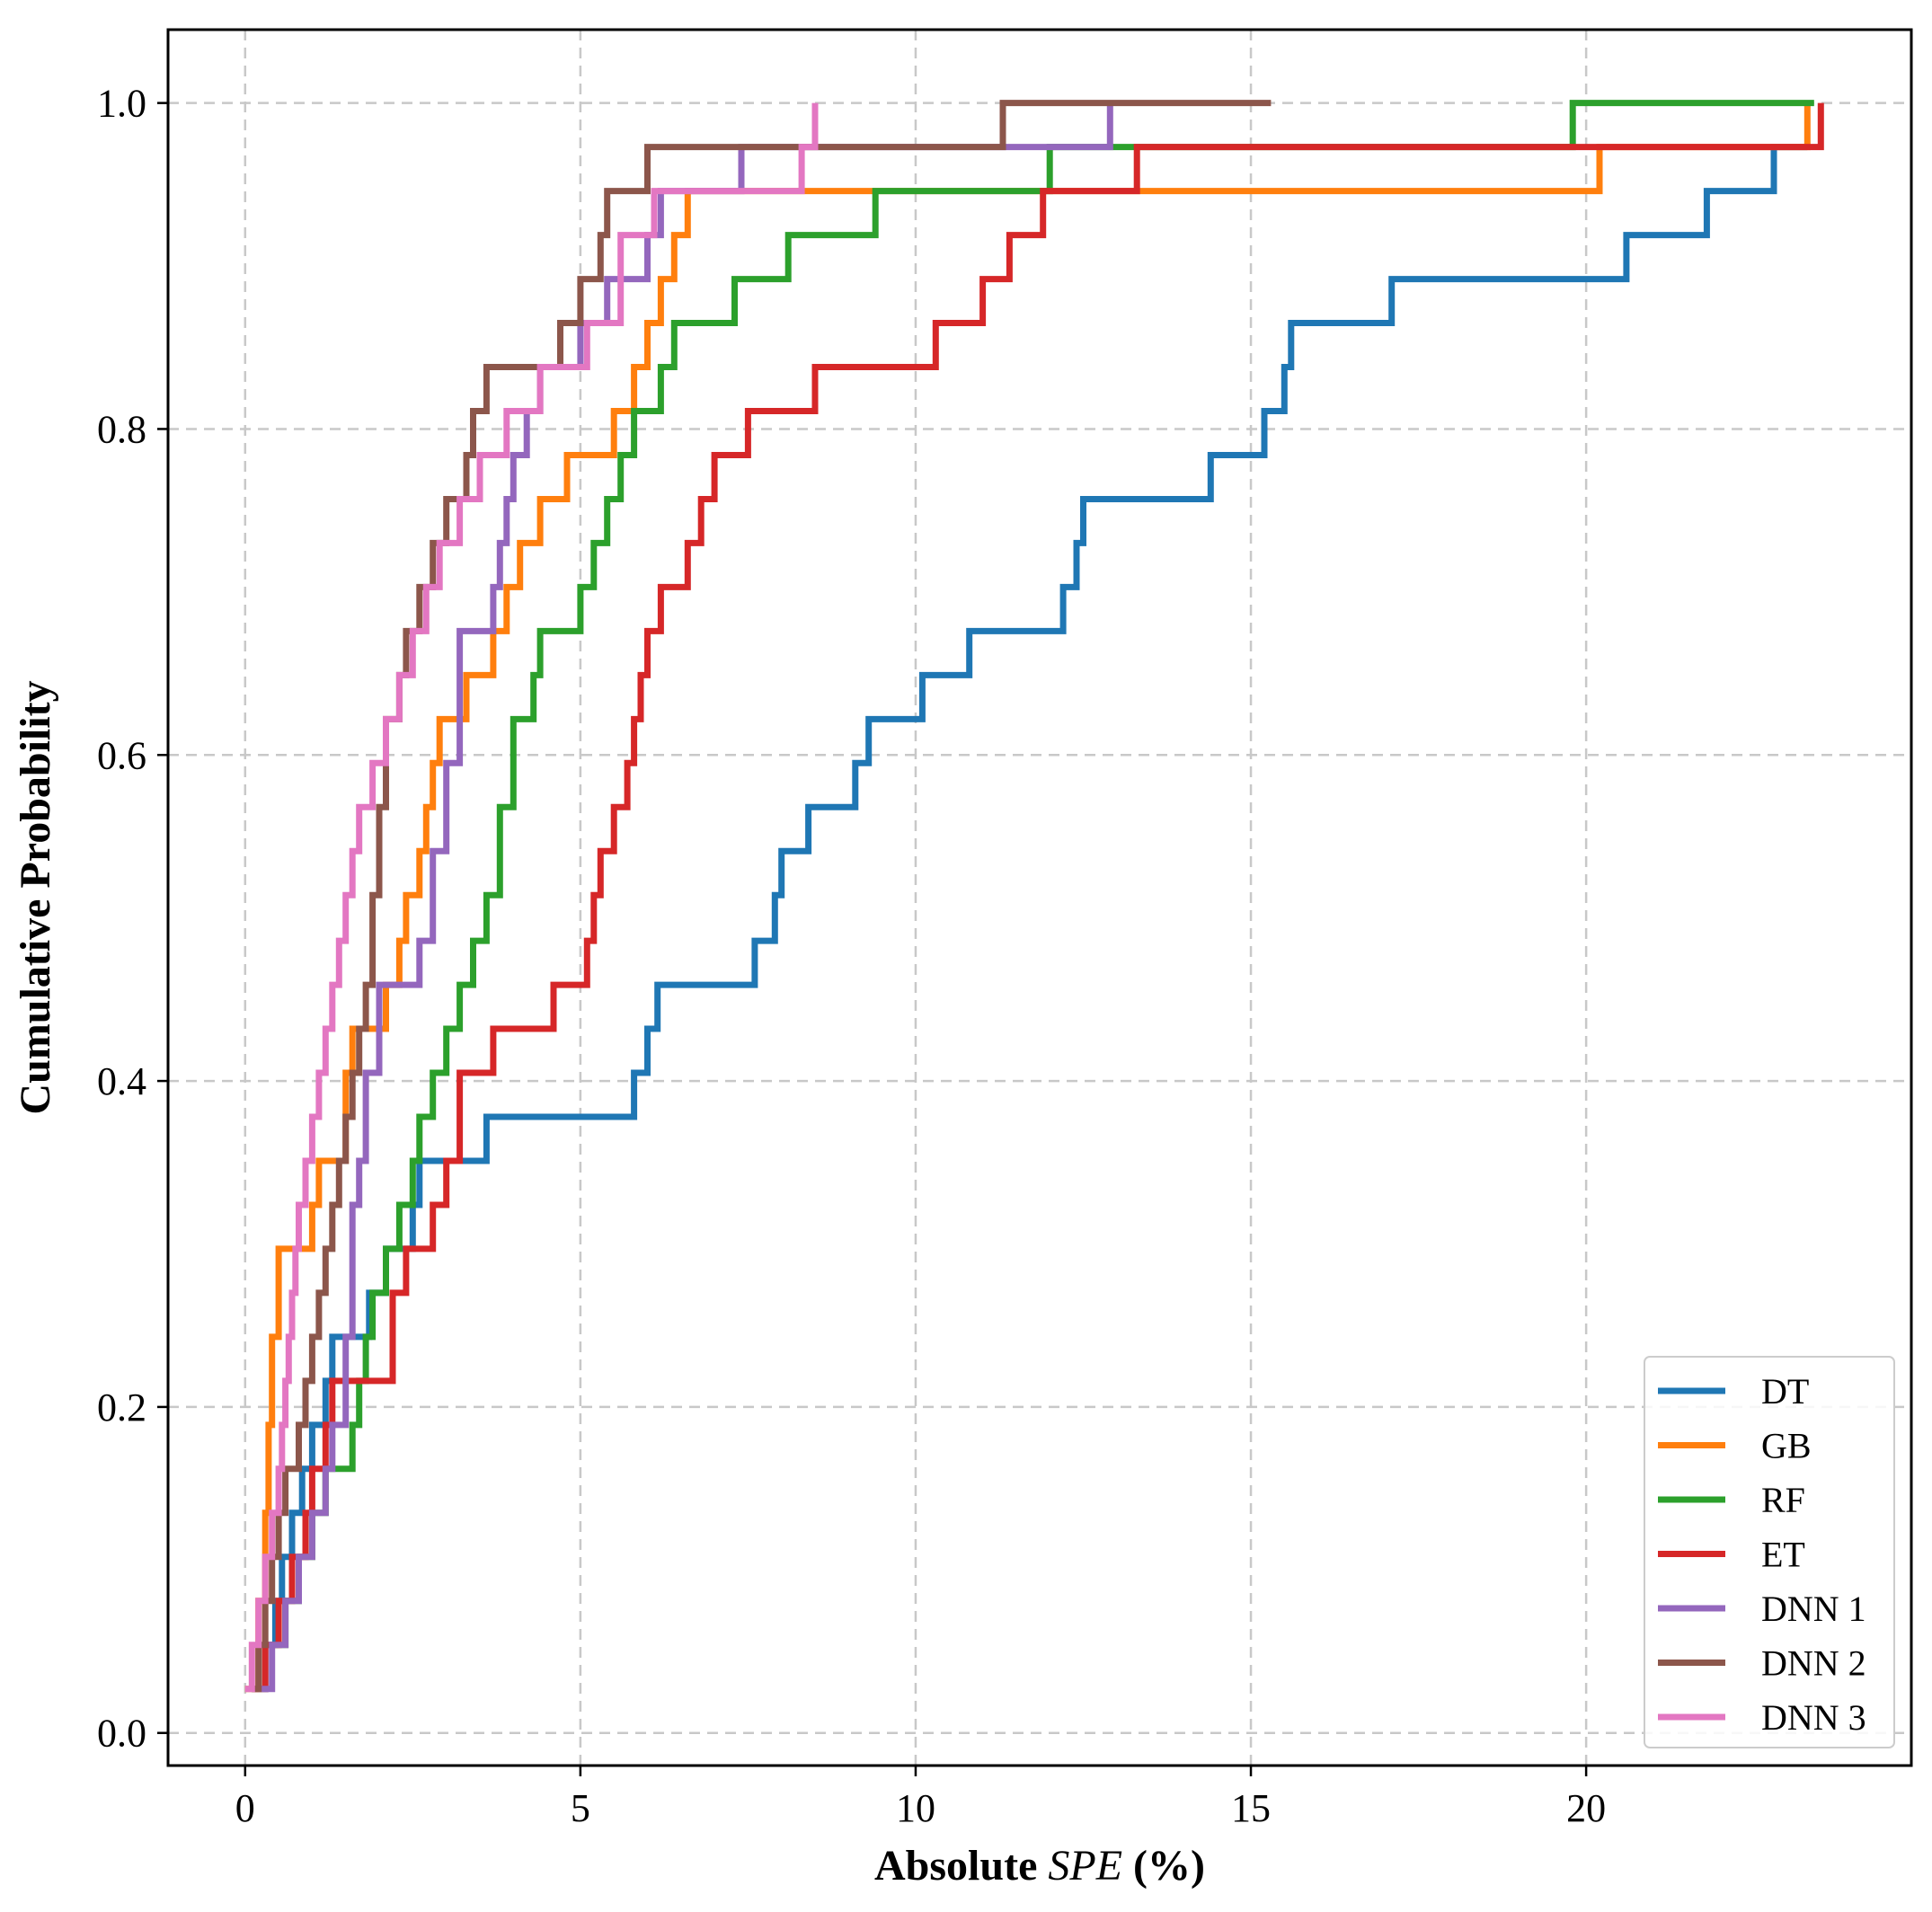 The height and width of the screenshot is (1912, 1932). I want to click on y-axis-title: Cumulative Probability, so click(35, 897).